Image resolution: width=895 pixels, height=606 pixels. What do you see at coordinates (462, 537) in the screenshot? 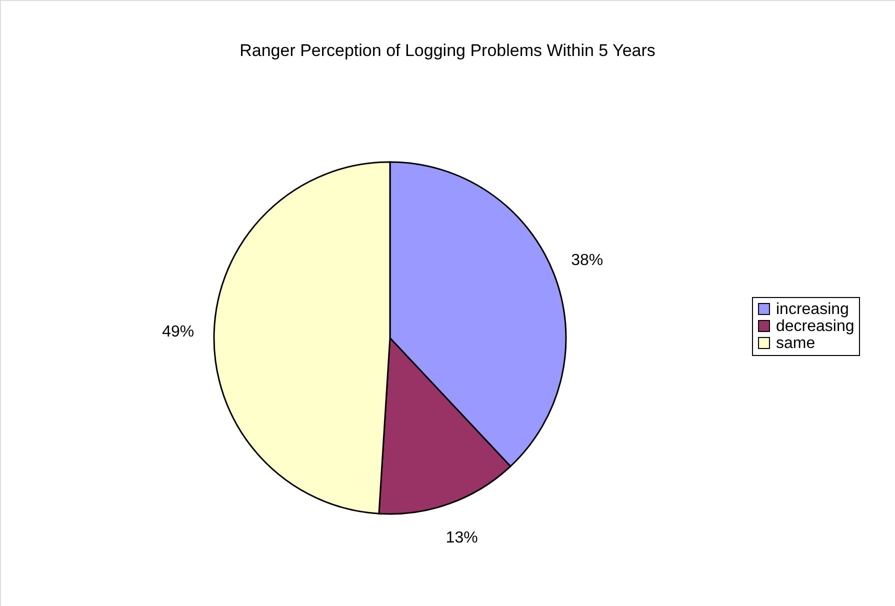
I see `data-label: 13%` at bounding box center [462, 537].